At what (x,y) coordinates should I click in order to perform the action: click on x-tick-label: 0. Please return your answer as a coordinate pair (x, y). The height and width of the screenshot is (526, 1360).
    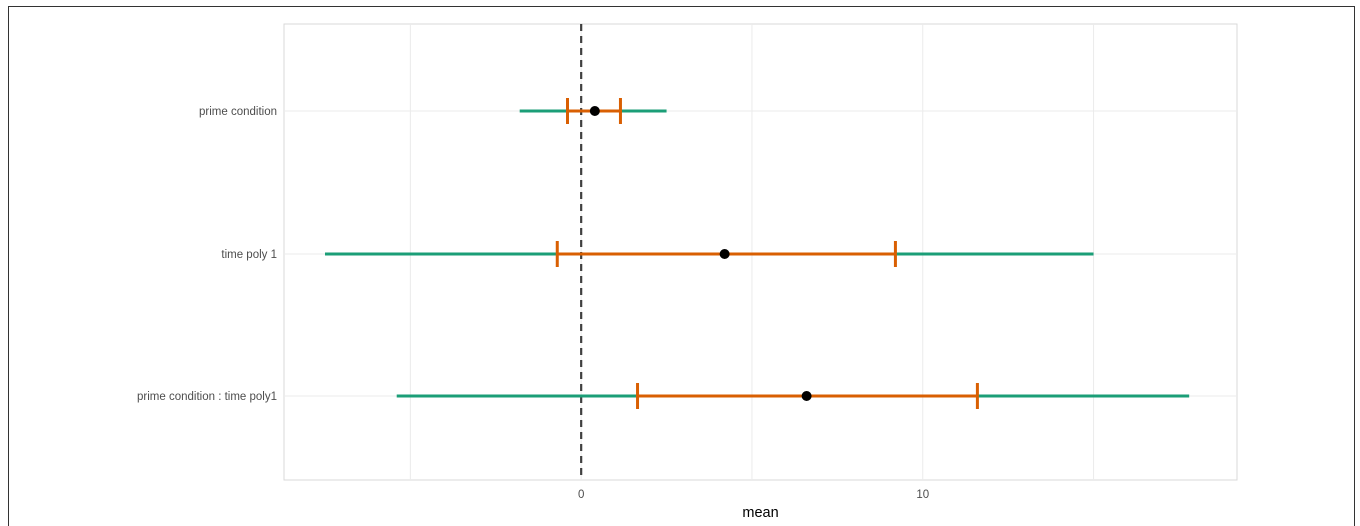
    Looking at the image, I should click on (581, 495).